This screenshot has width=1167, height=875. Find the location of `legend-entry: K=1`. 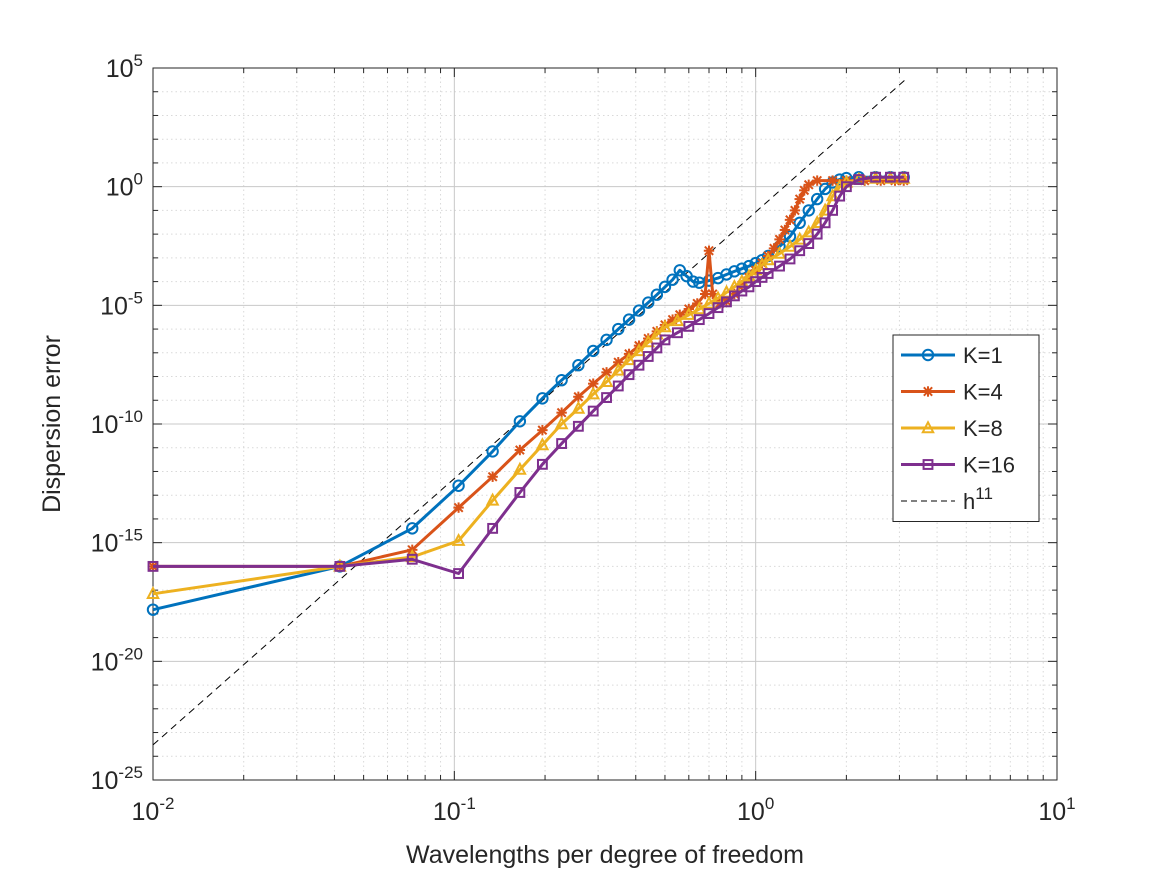

legend-entry: K=1 is located at coordinates (952, 355).